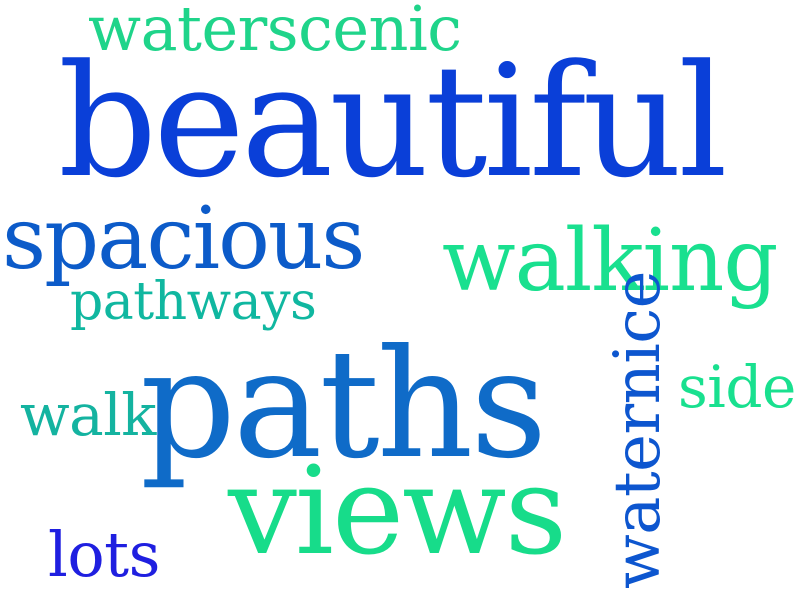  I want to click on word-pathways: pathways, so click(193, 302).